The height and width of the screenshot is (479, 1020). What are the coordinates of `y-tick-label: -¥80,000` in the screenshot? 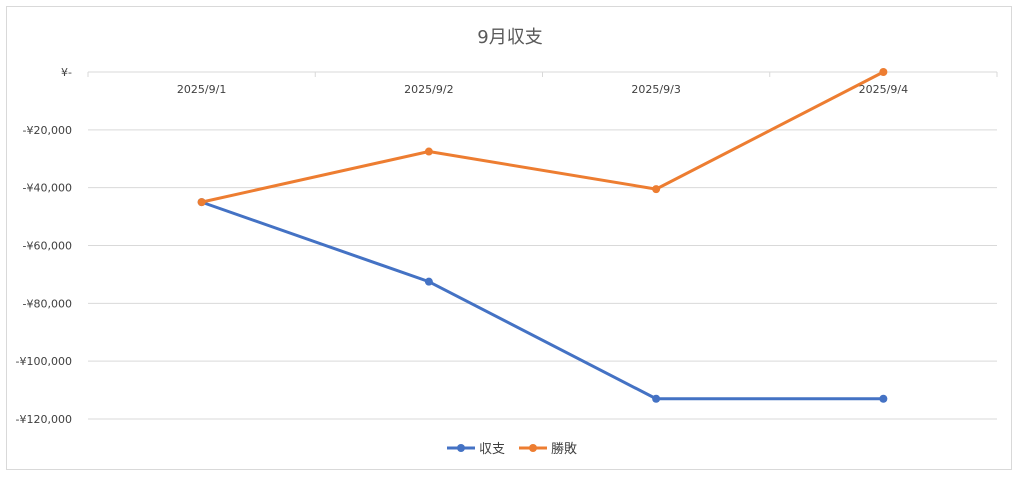 It's located at (47, 303).